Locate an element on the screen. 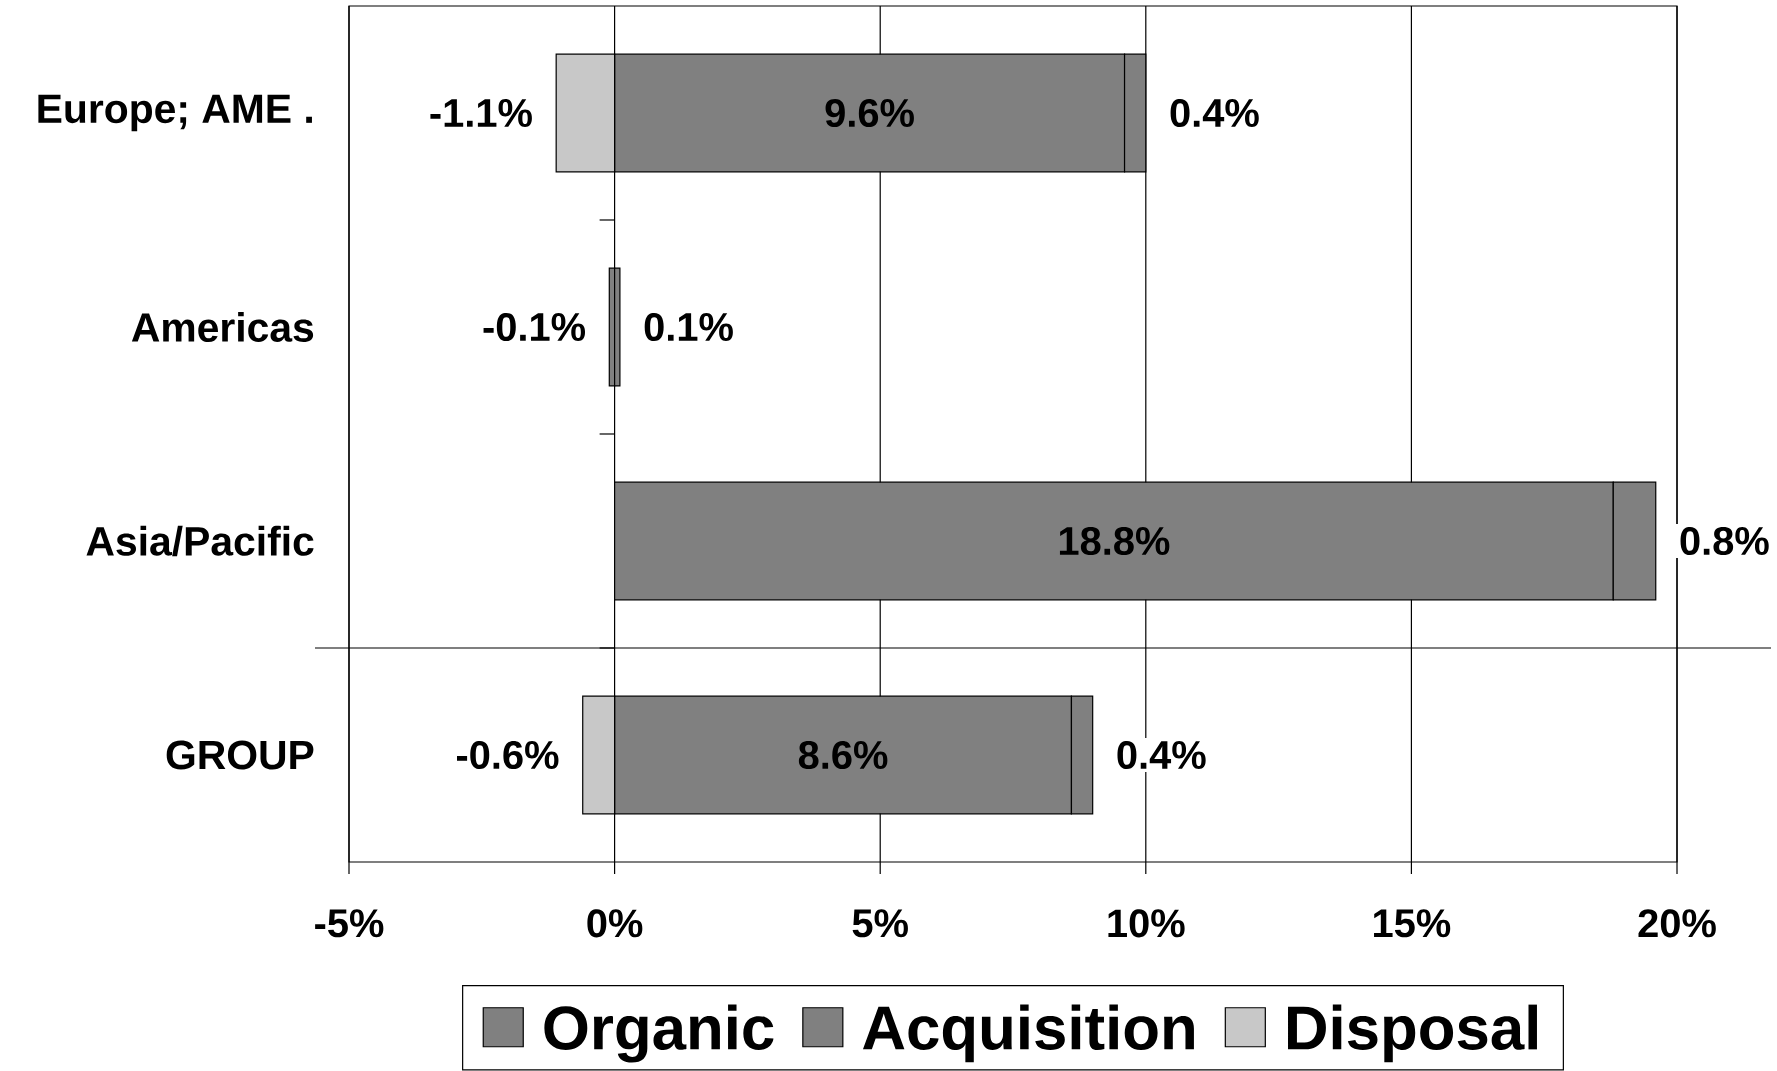  x-tick-label: 0% is located at coordinates (615, 923).